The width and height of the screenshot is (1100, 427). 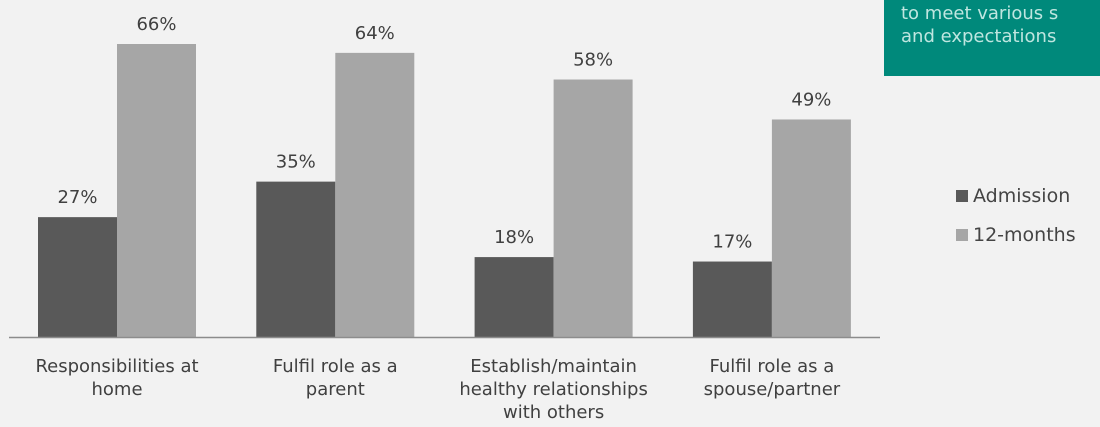 What do you see at coordinates (335, 378) in the screenshot?
I see `category-label-2: Fulfil role as a parent` at bounding box center [335, 378].